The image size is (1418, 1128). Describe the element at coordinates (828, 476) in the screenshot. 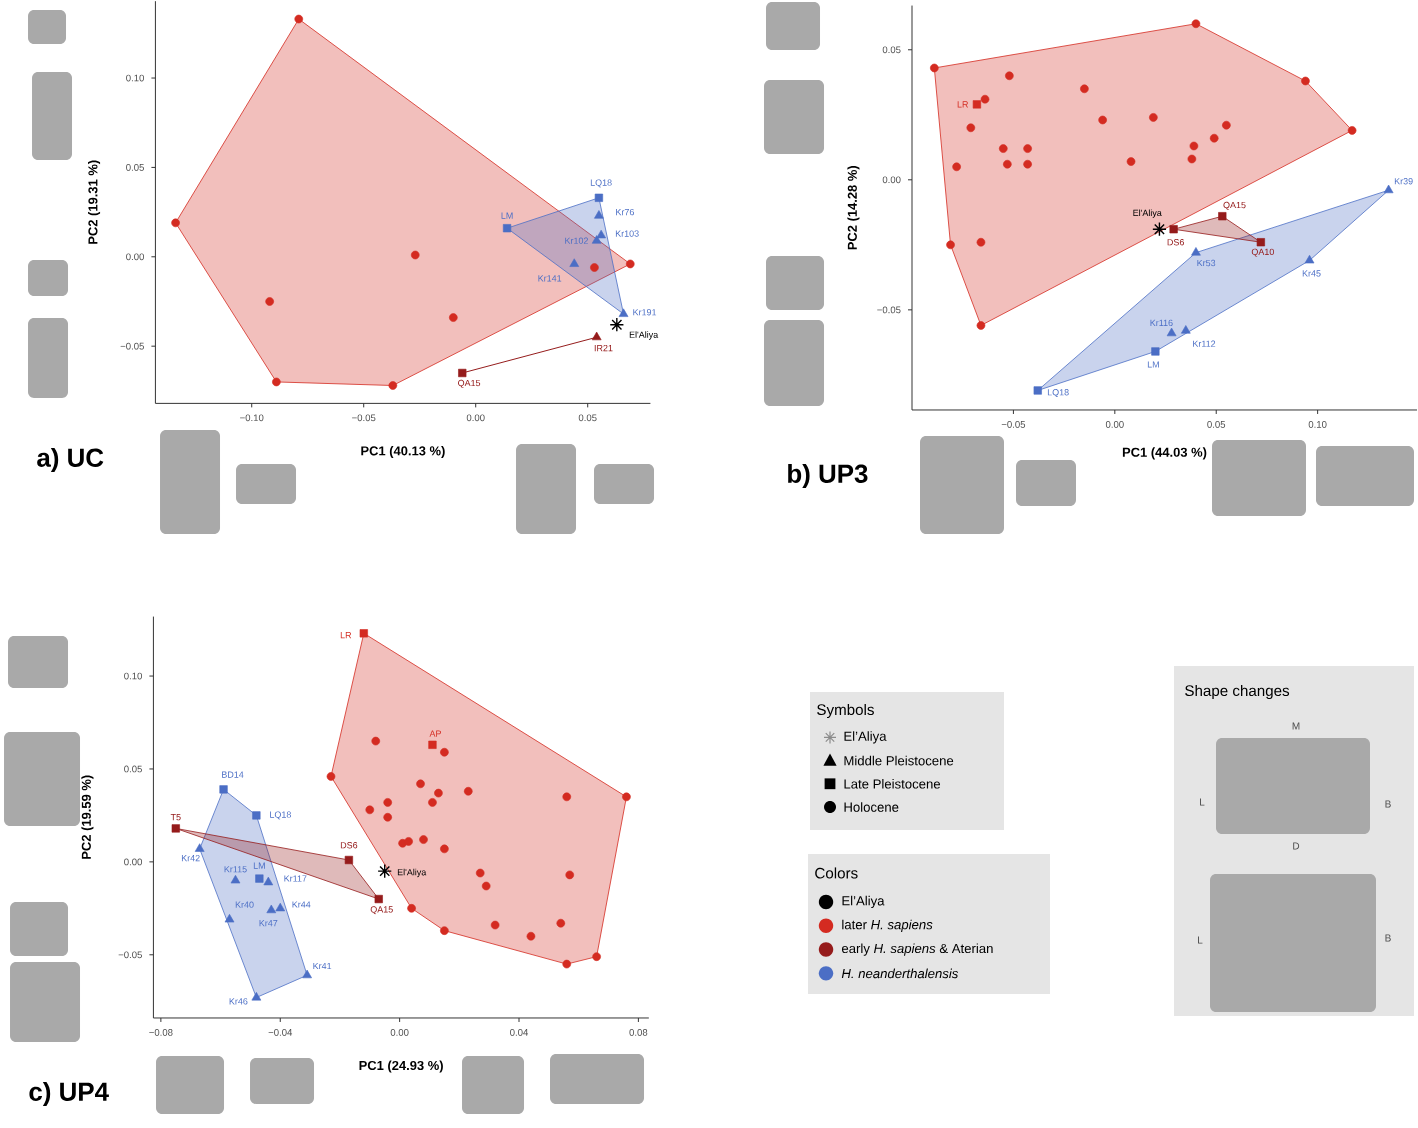

I see `text: b) UP3` at that location.